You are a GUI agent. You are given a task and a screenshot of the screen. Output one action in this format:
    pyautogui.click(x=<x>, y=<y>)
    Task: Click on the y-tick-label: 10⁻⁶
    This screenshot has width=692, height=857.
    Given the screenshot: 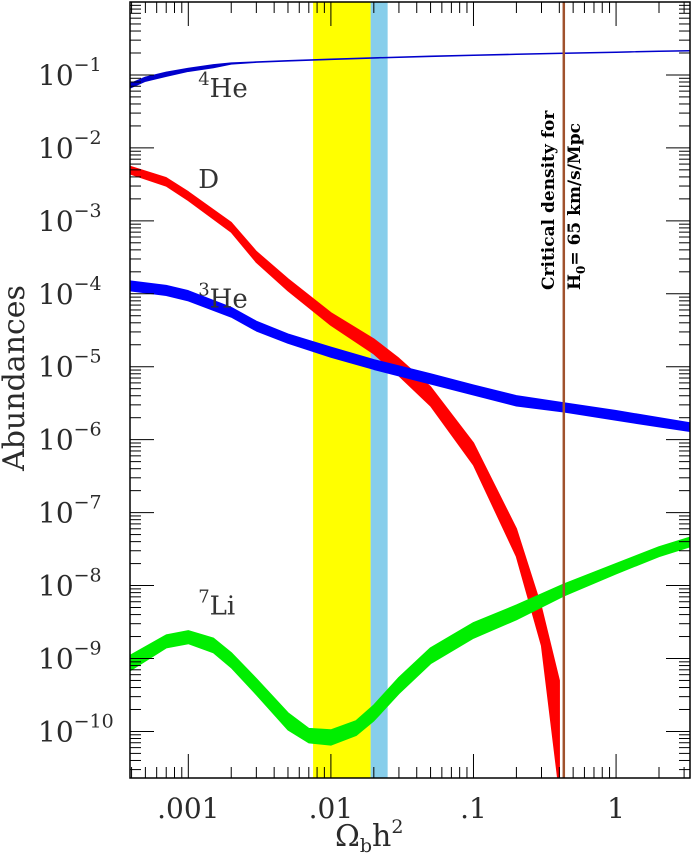 What is the action you would take?
    pyautogui.click(x=70, y=438)
    